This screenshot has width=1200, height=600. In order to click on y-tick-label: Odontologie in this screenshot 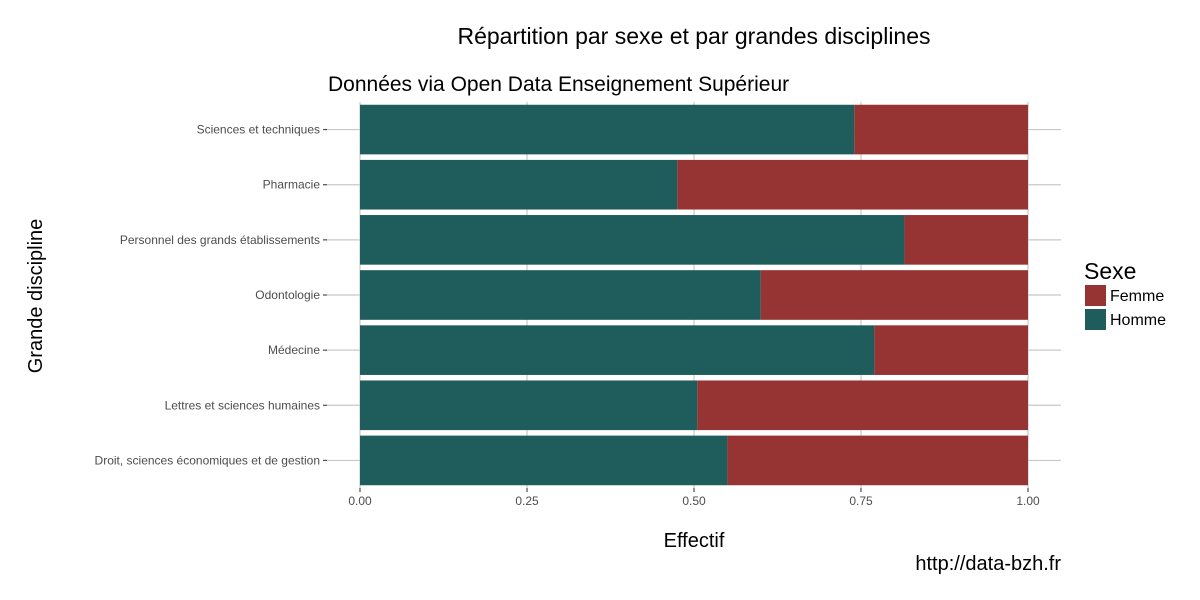, I will do `click(287, 295)`.